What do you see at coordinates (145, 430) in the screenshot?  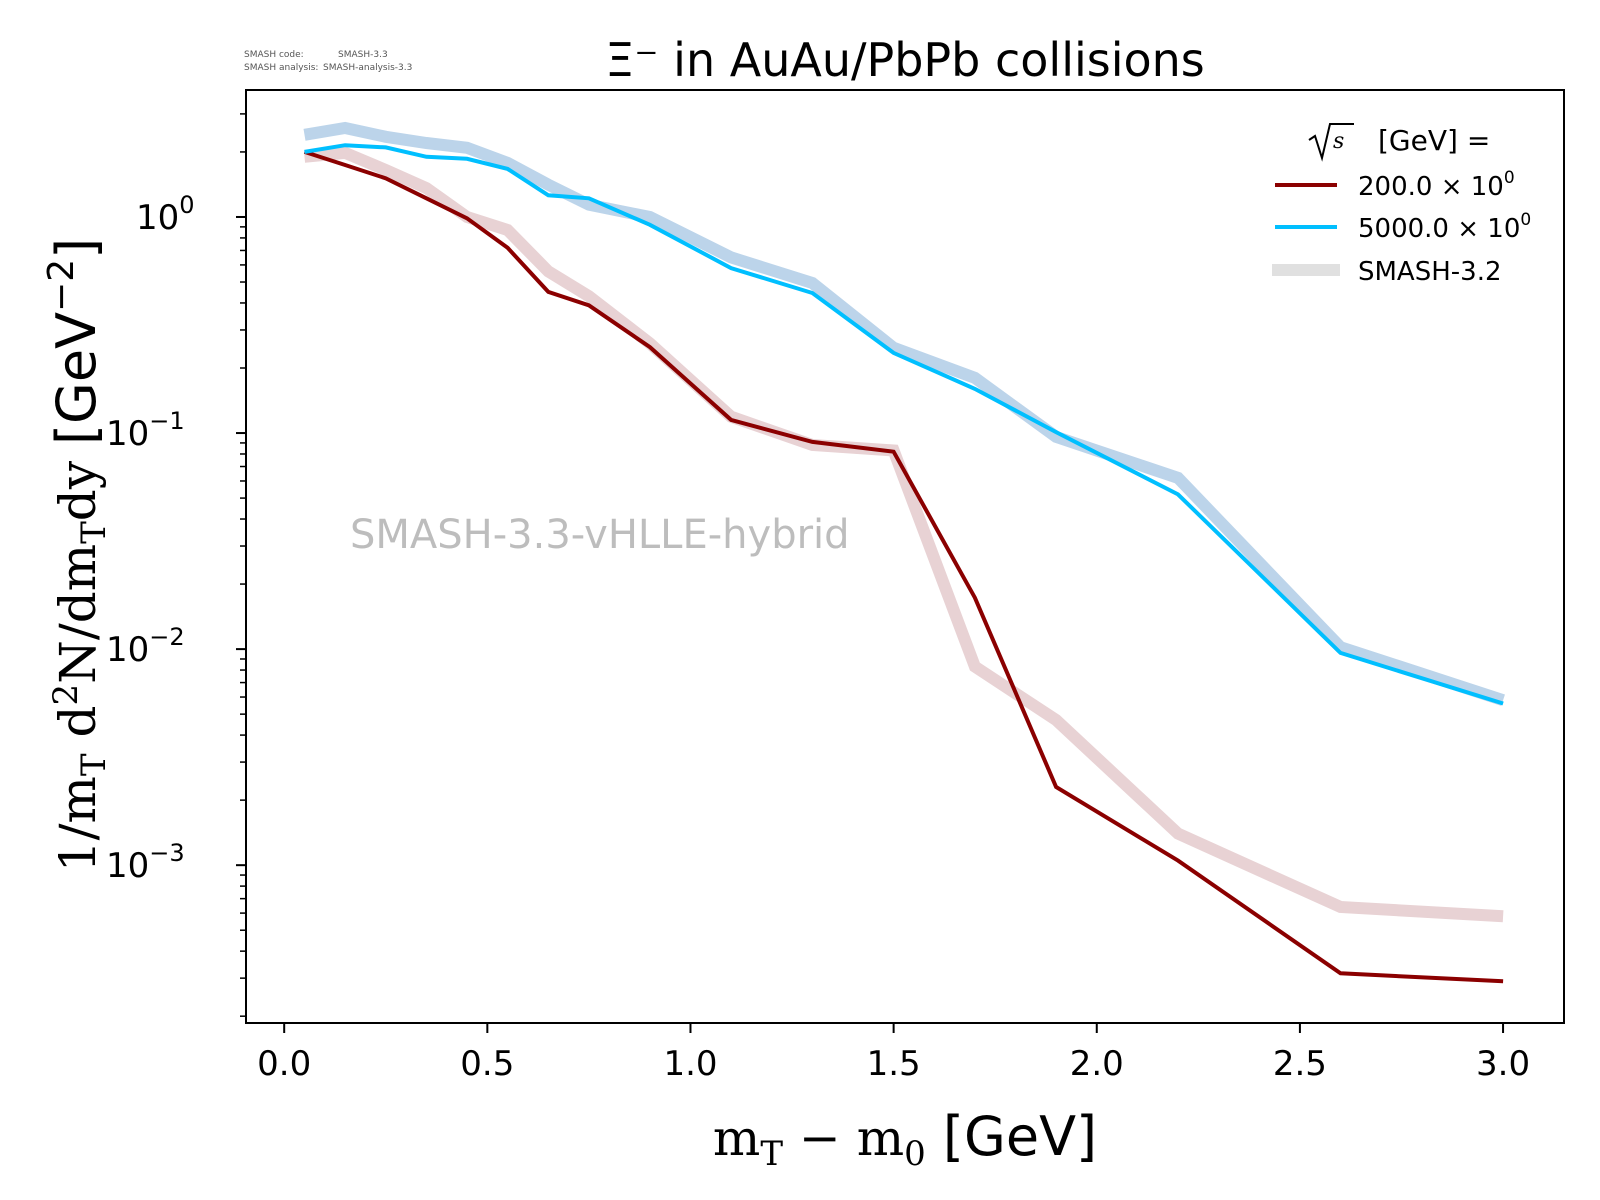 I see `y-tick-label-1: 10⁻¹` at bounding box center [145, 430].